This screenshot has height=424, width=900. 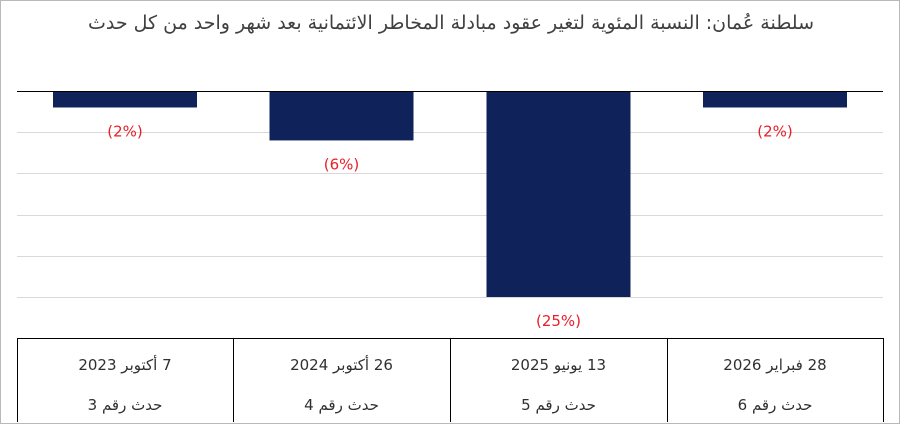 What do you see at coordinates (125, 405) in the screenshot?
I see `category-event-label: حدث رقم 3` at bounding box center [125, 405].